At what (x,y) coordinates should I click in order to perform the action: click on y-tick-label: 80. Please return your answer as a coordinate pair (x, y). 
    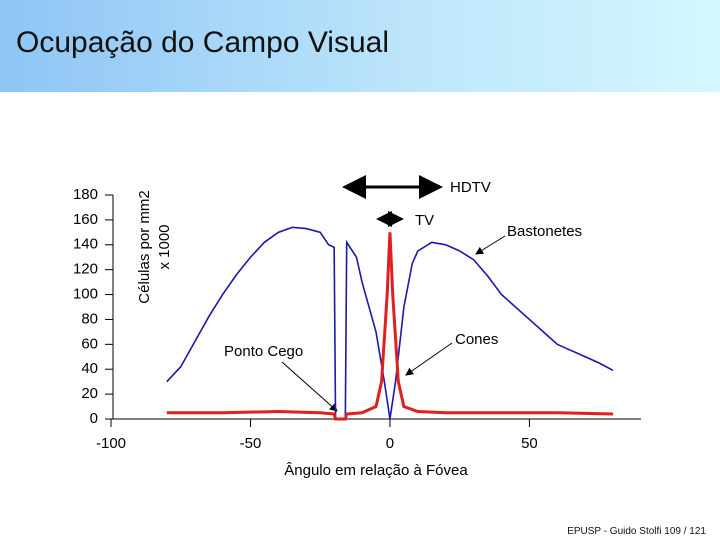
    Looking at the image, I should click on (89, 318).